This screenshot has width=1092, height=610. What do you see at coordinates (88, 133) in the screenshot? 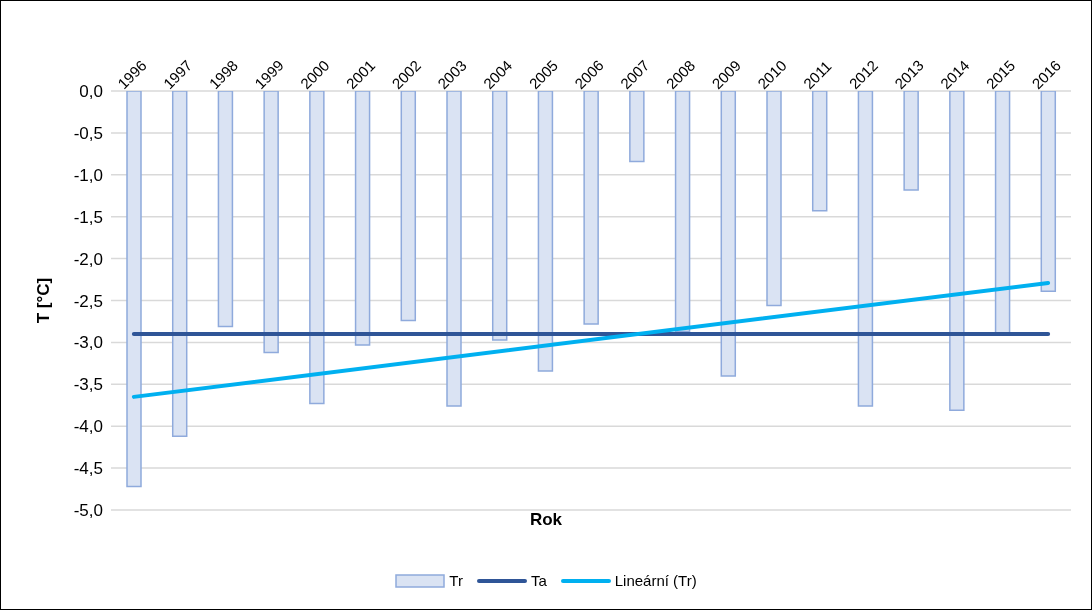
I see `y-tick-label: -0,5` at bounding box center [88, 133].